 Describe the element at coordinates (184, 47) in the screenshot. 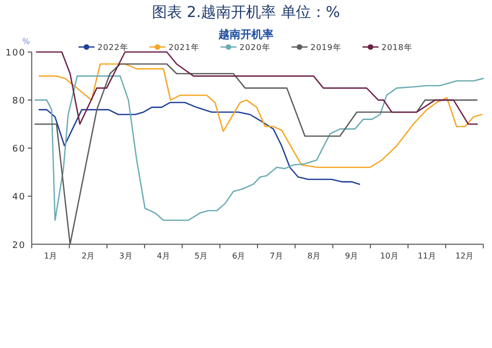

I see `legend-label: 2021年` at that location.